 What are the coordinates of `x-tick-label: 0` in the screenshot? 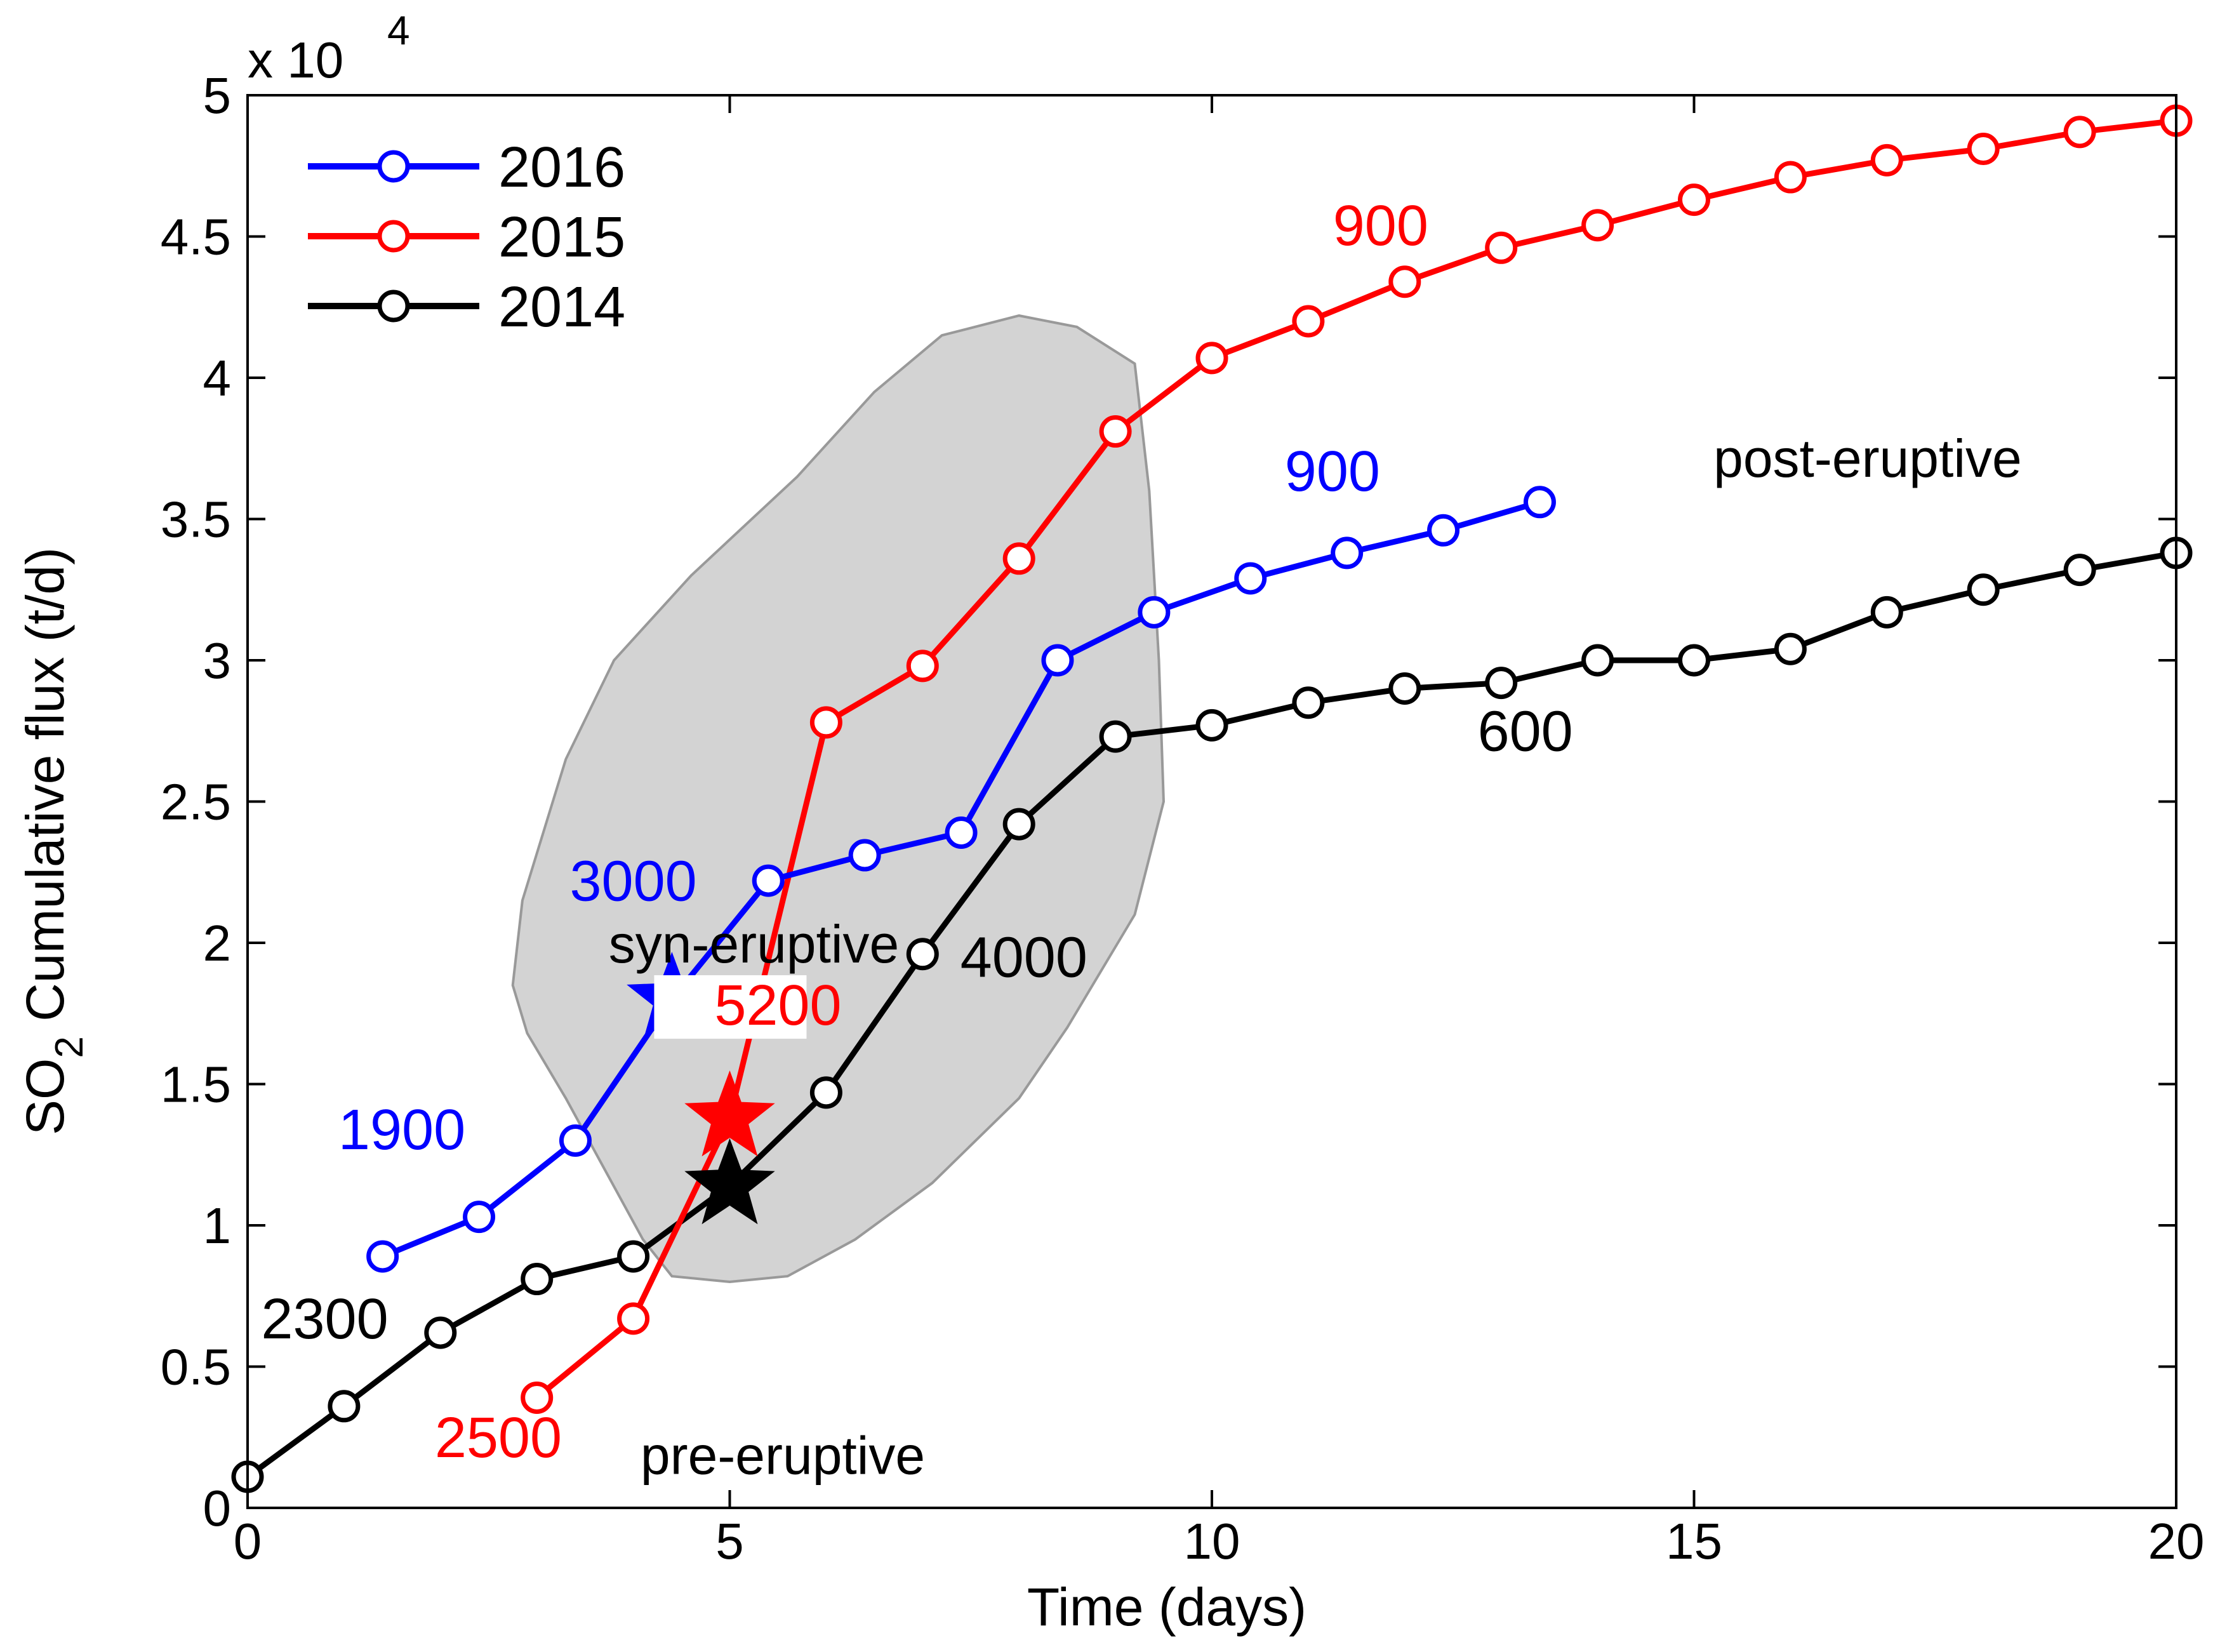 It's located at (248, 1541).